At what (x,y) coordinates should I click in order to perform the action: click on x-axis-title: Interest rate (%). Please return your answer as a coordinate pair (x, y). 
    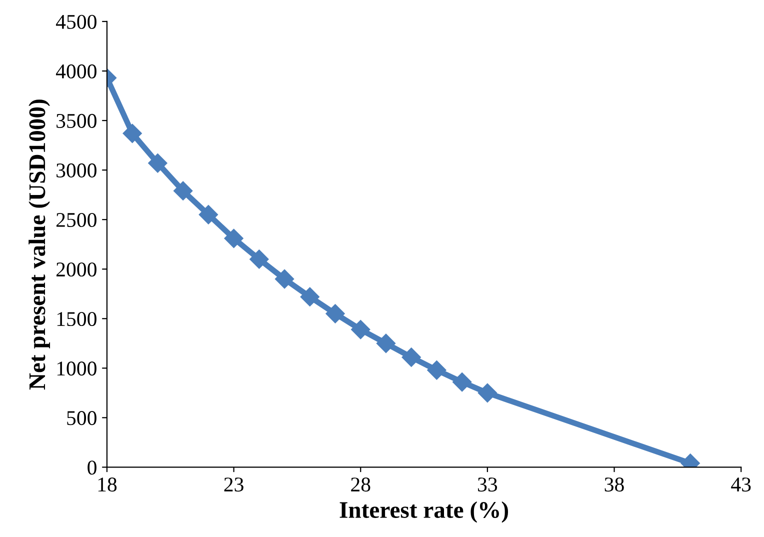
    Looking at the image, I should click on (424, 512).